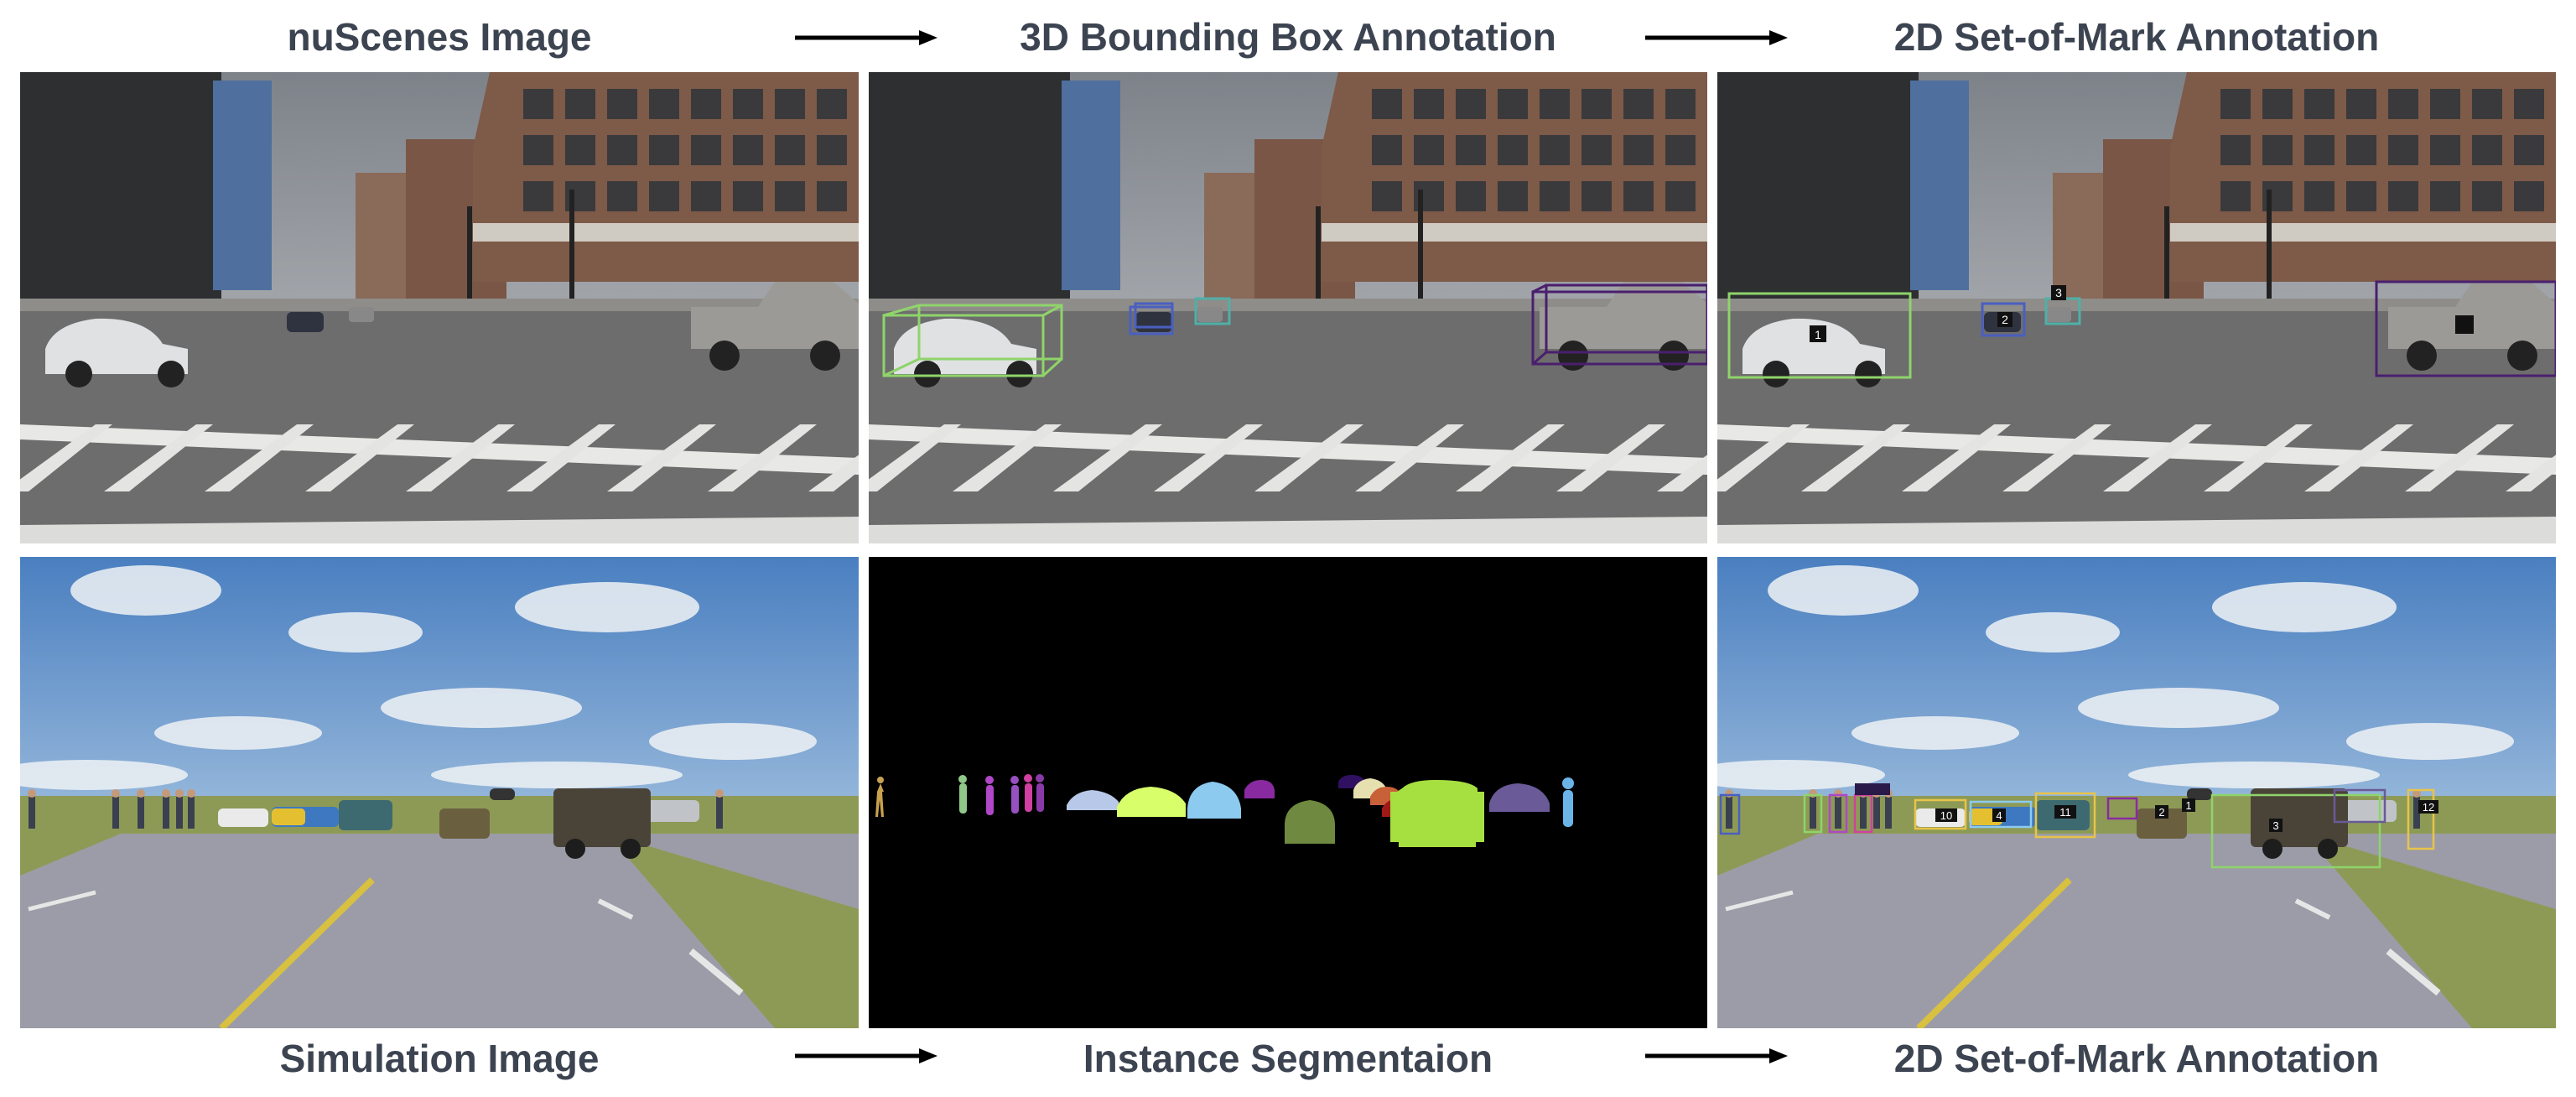  I want to click on bbox-3d-pickup, so click(1619, 324).